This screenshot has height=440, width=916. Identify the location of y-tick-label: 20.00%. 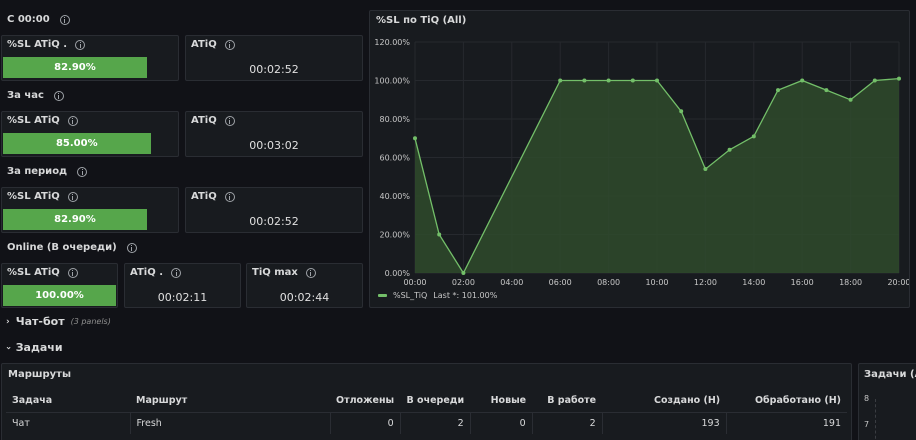
(394, 235).